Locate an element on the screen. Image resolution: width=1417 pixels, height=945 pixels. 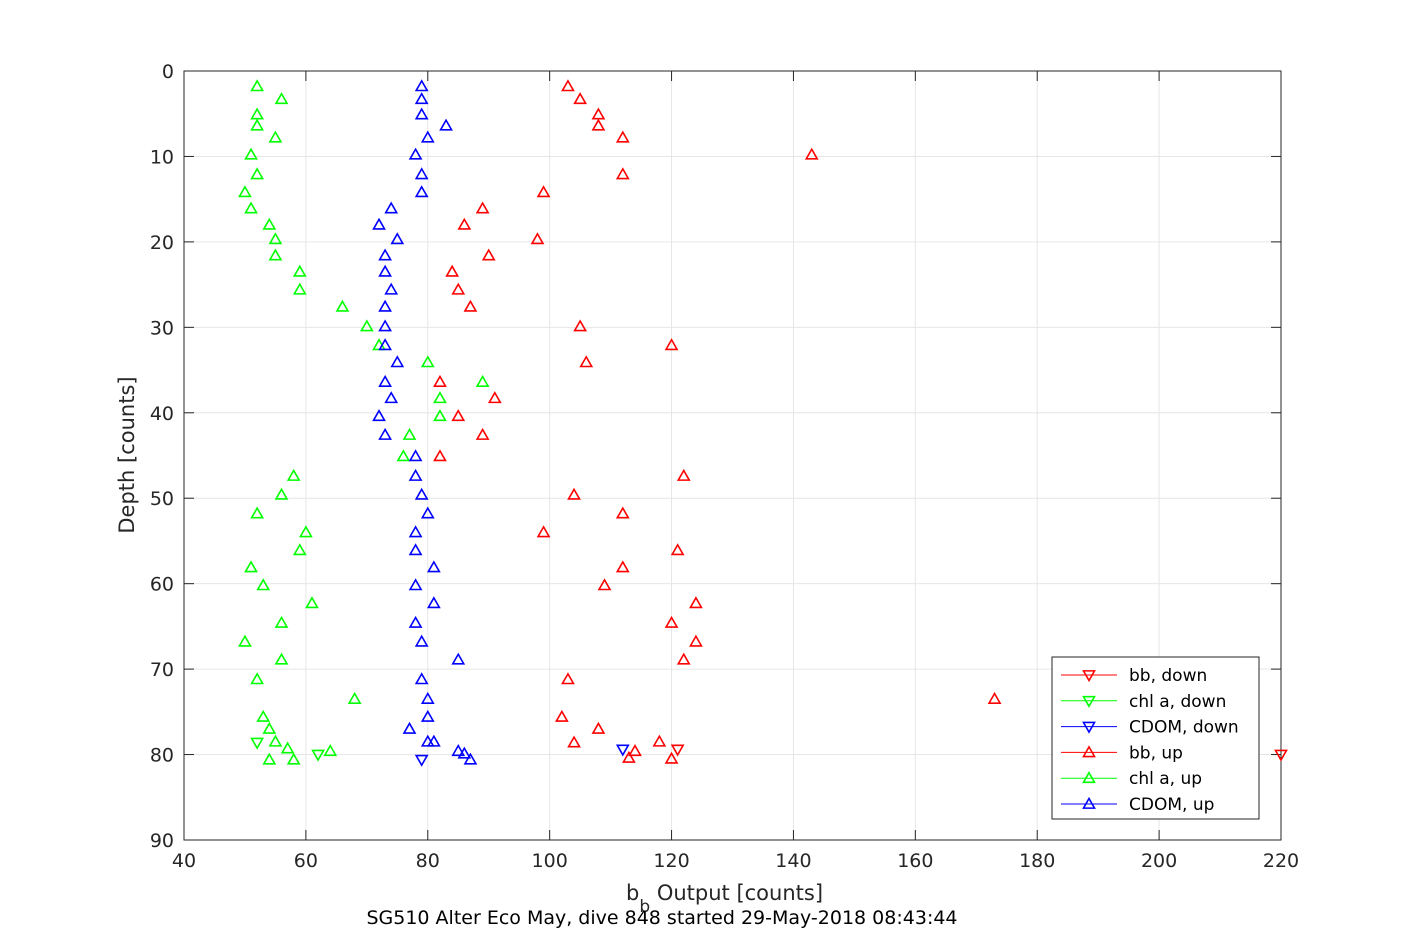
x-tick-label: 200 is located at coordinates (1159, 861).